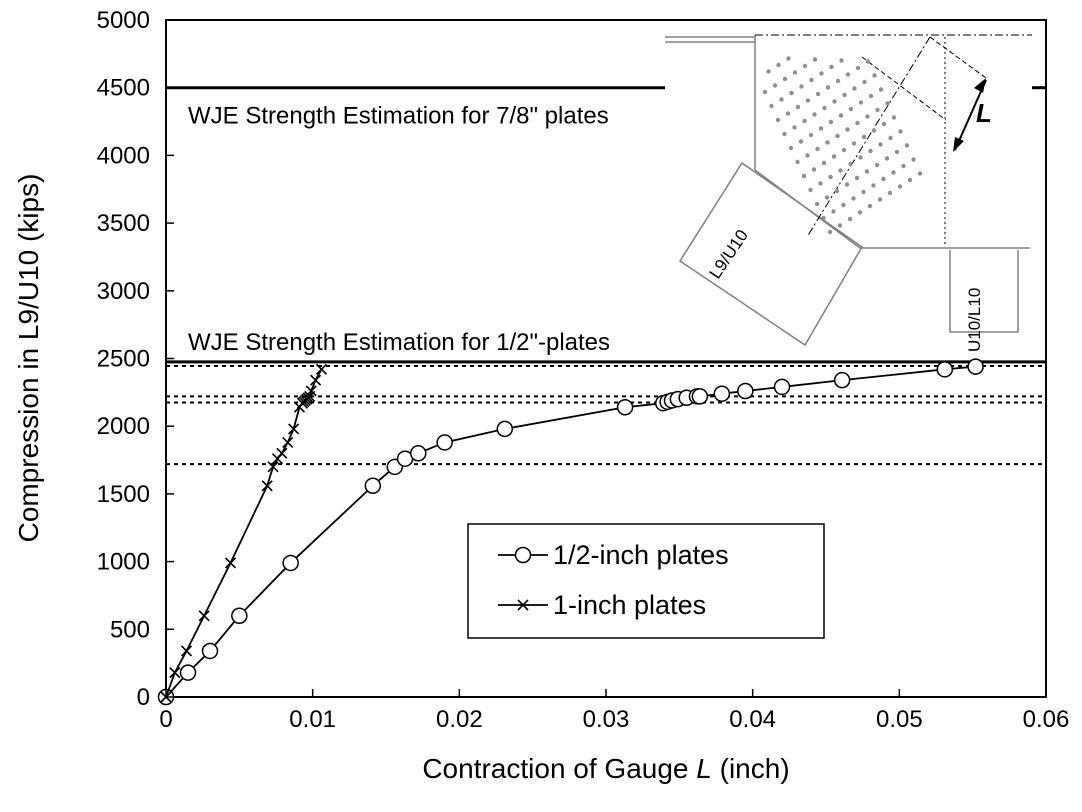  Describe the element at coordinates (312, 719) in the screenshot. I see `x-tick-label-1: 0.01` at that location.